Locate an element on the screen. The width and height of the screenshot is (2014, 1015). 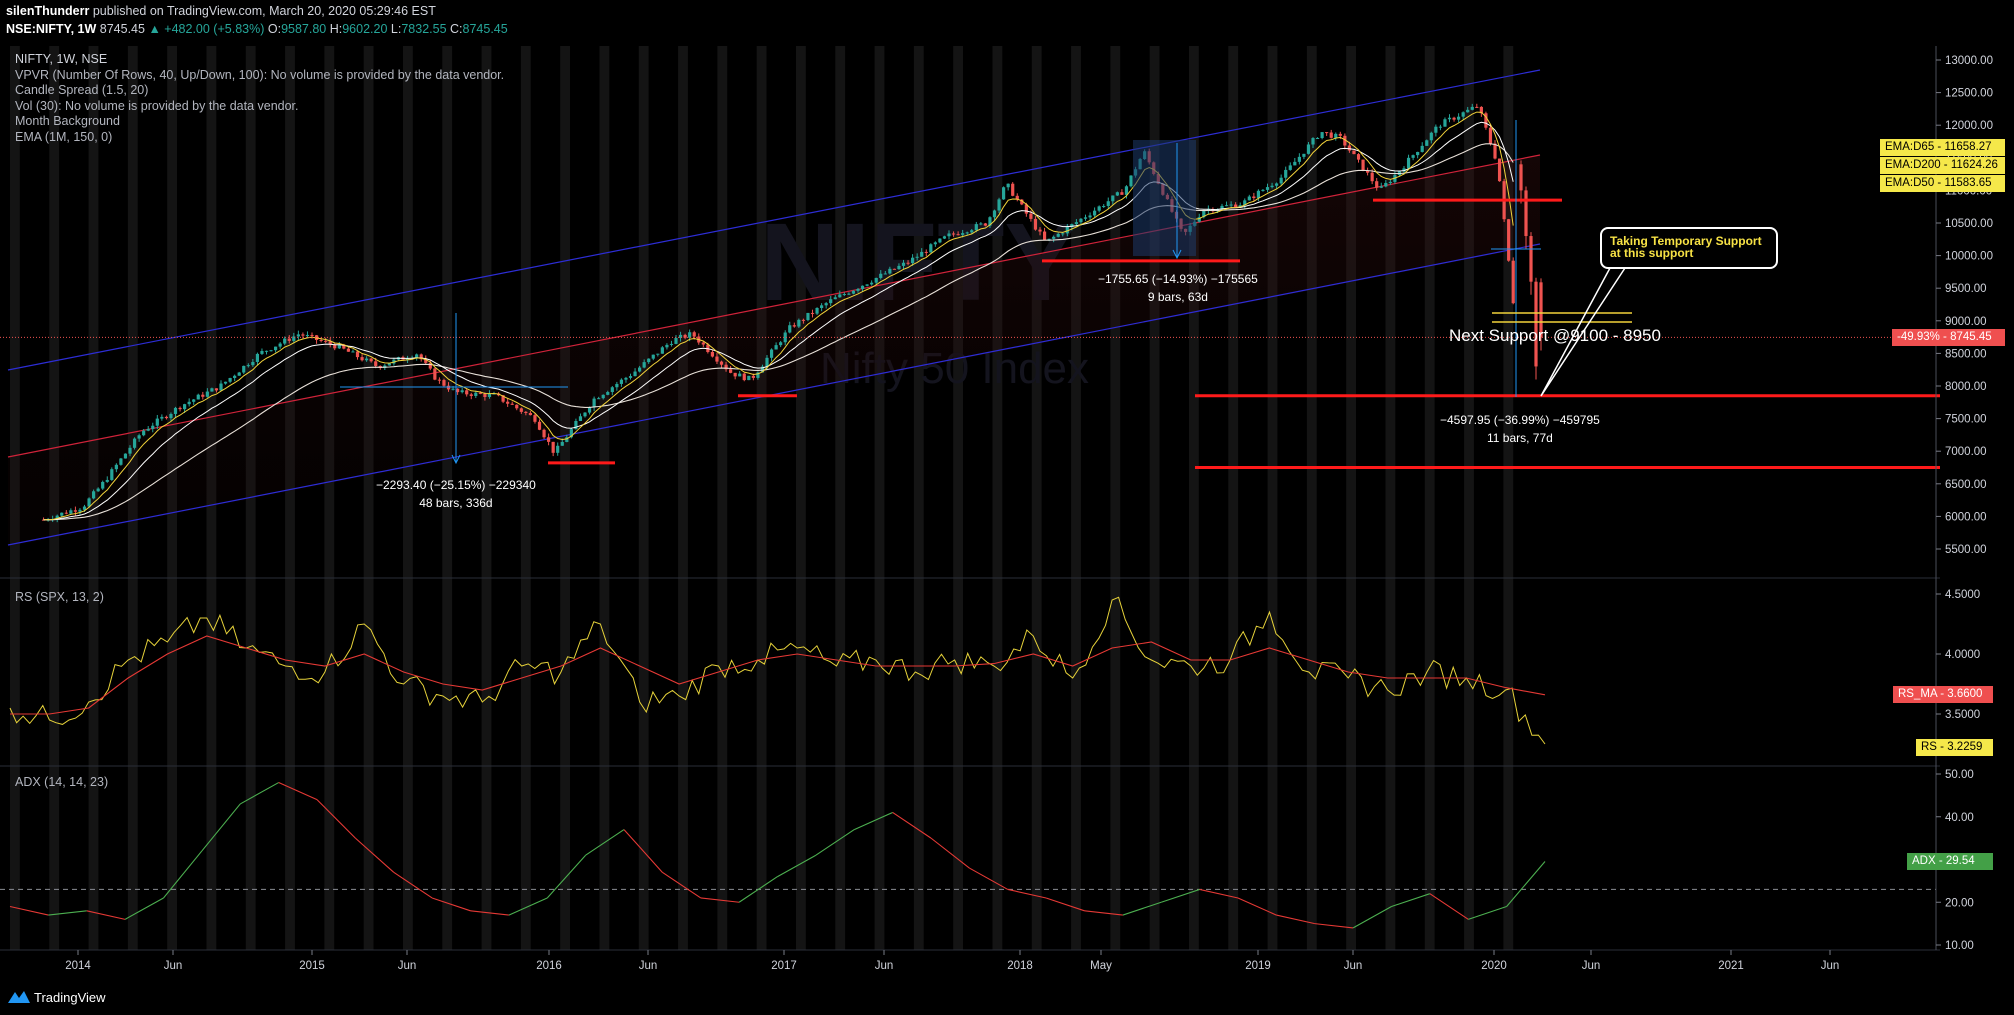
tradingview-logo-icon is located at coordinates (19, 997).